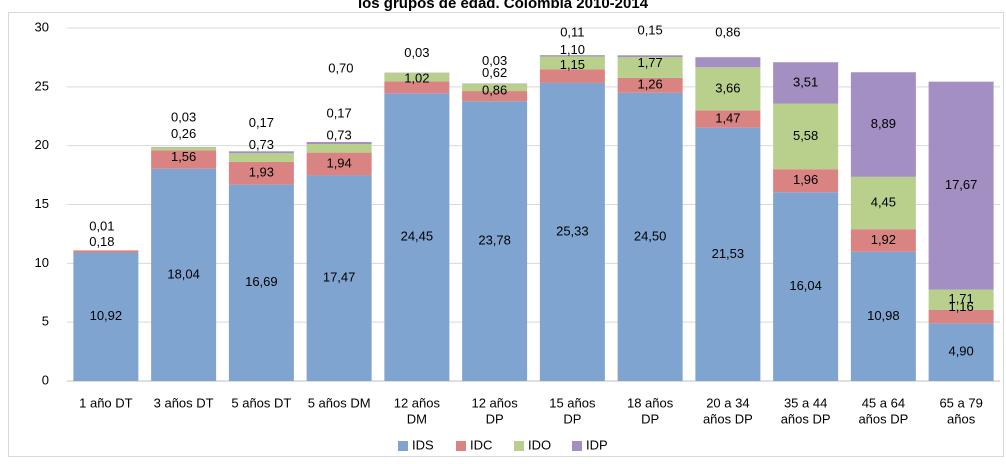 The height and width of the screenshot is (464, 1006). What do you see at coordinates (417, 418) in the screenshot?
I see `x-tick-label: DM` at bounding box center [417, 418].